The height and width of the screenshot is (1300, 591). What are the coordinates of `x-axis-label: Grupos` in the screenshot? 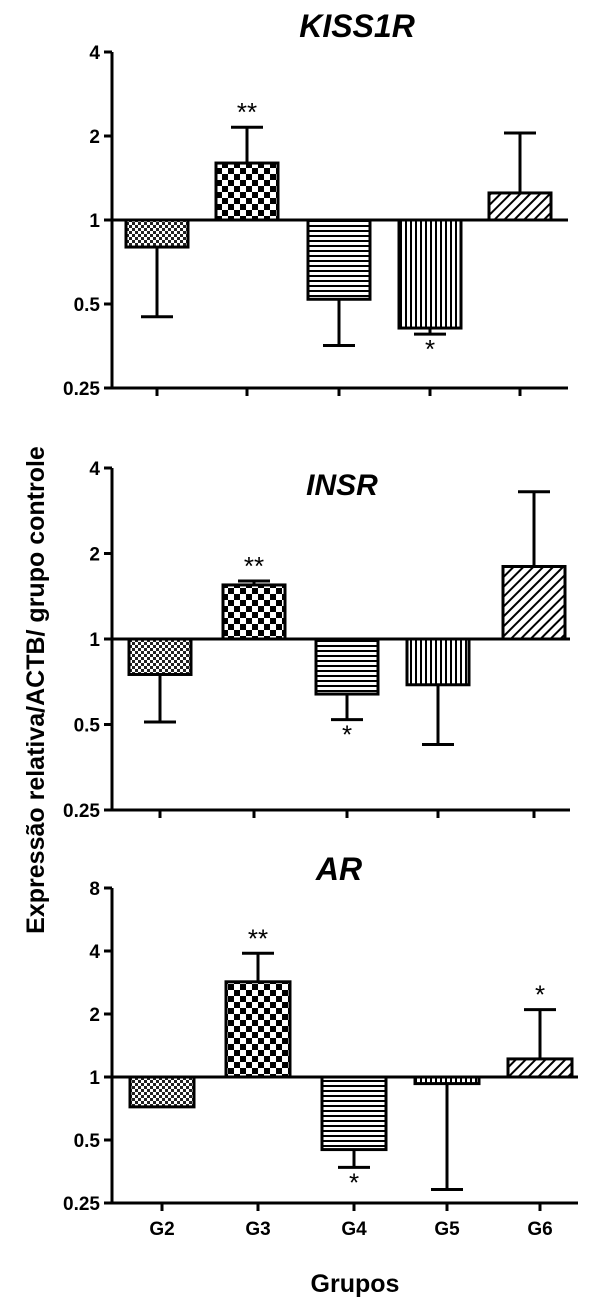 It's located at (355, 1284).